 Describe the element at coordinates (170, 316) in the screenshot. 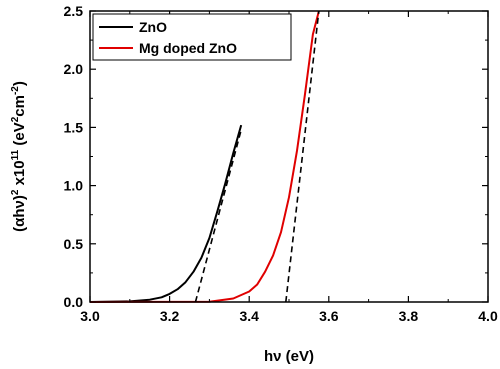

I see `x-tick-label: 3.2` at that location.